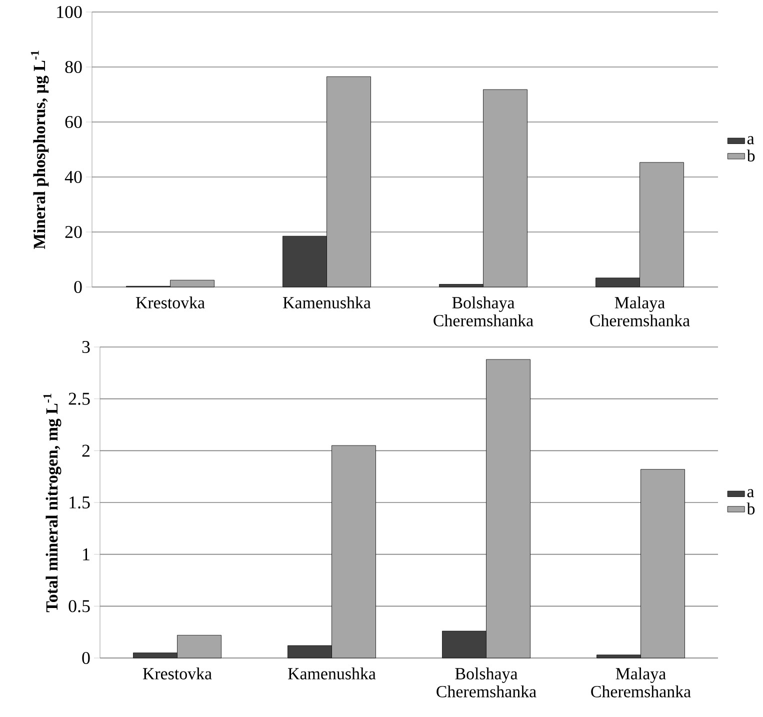  I want to click on y-tick-label: 0.5, so click(79, 606).